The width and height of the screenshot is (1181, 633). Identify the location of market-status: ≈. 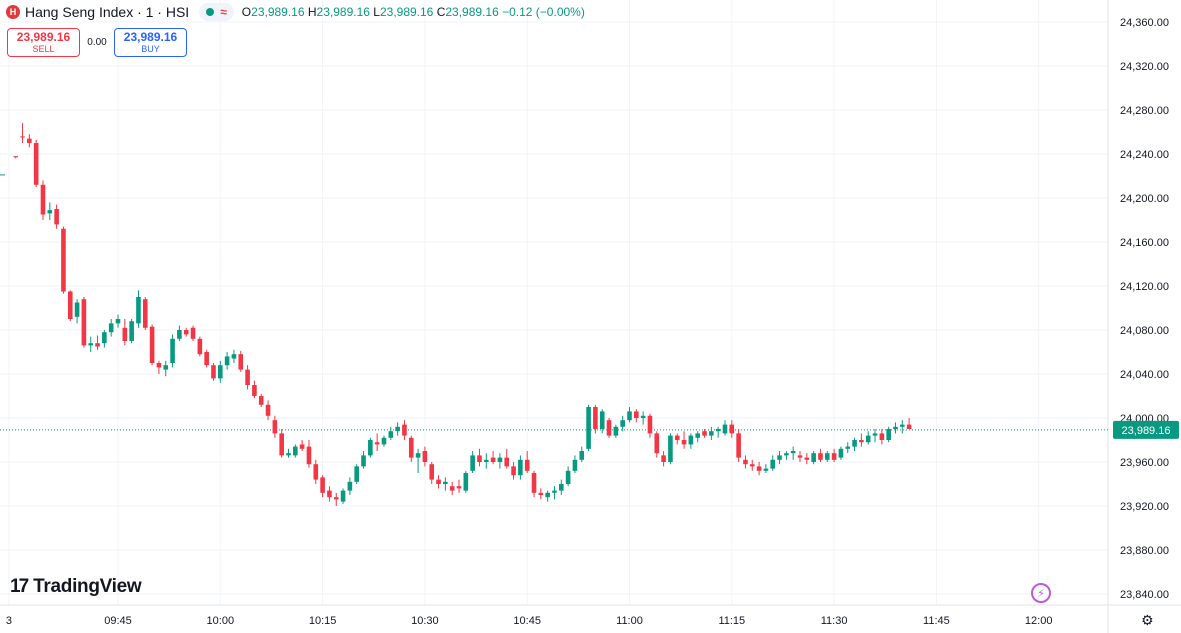
(216, 12).